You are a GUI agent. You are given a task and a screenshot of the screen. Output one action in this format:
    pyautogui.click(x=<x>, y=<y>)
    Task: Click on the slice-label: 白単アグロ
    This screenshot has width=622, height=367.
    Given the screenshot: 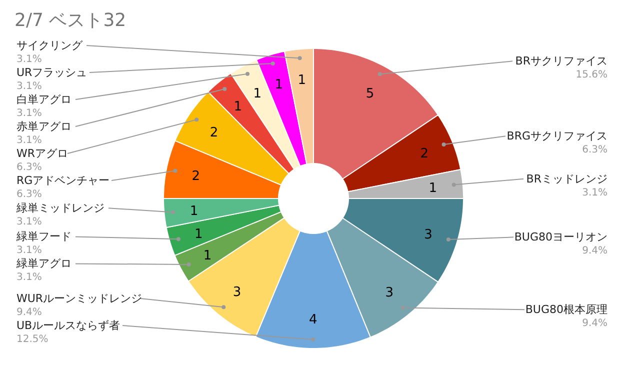 What is the action you would take?
    pyautogui.click(x=44, y=99)
    